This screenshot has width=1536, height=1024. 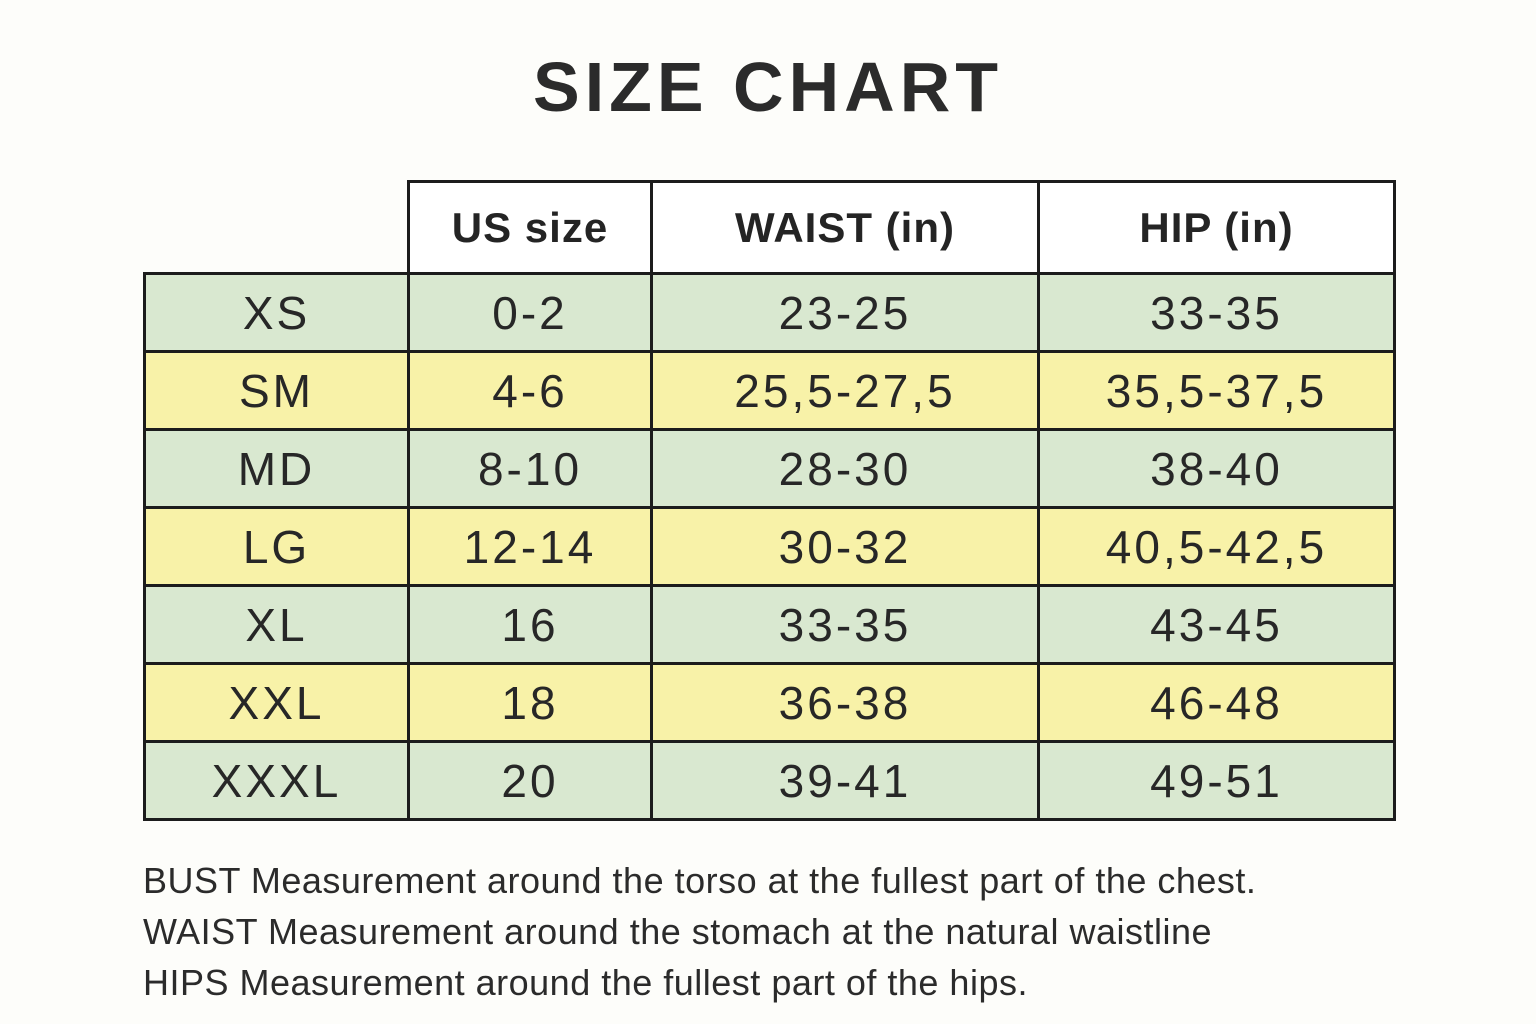 I want to click on table-row-sm: SM 4-6 25,5-27,5 35,5-37,5, so click(x=769, y=390).